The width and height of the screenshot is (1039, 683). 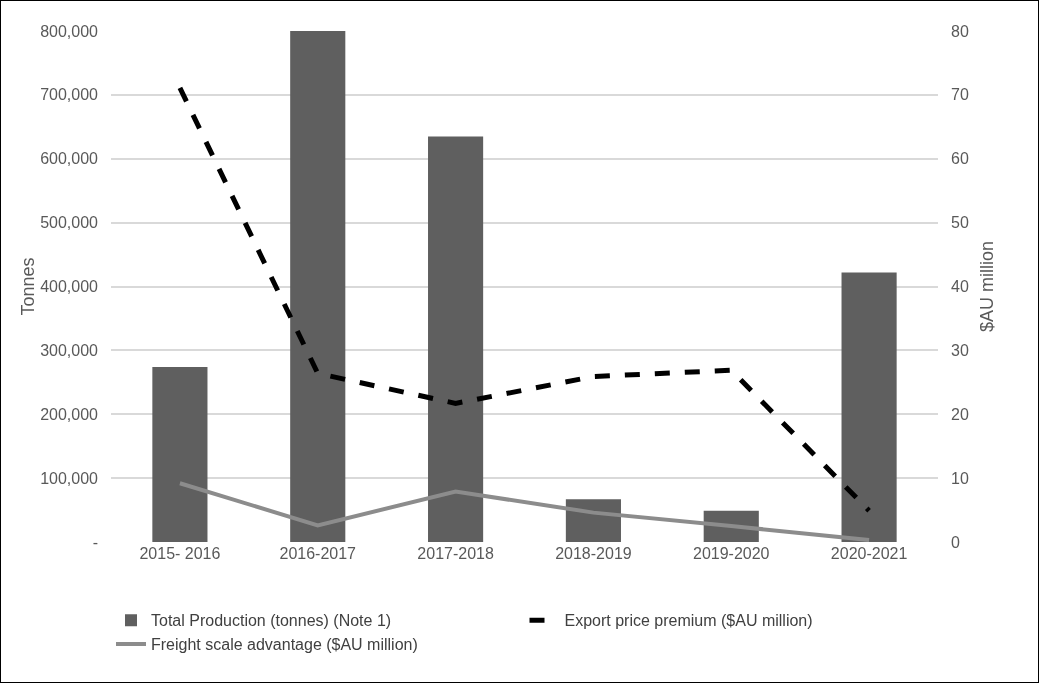 What do you see at coordinates (69, 31) in the screenshot?
I see `y-tick-label: 800,000` at bounding box center [69, 31].